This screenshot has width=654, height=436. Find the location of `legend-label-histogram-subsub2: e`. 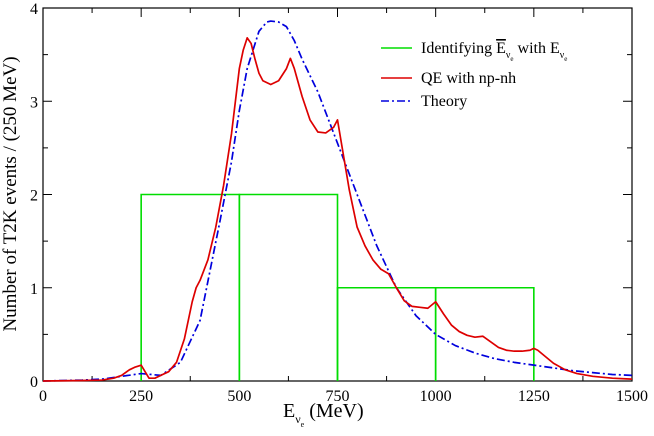

legend-label-histogram-subsub2: e is located at coordinates (565, 59).